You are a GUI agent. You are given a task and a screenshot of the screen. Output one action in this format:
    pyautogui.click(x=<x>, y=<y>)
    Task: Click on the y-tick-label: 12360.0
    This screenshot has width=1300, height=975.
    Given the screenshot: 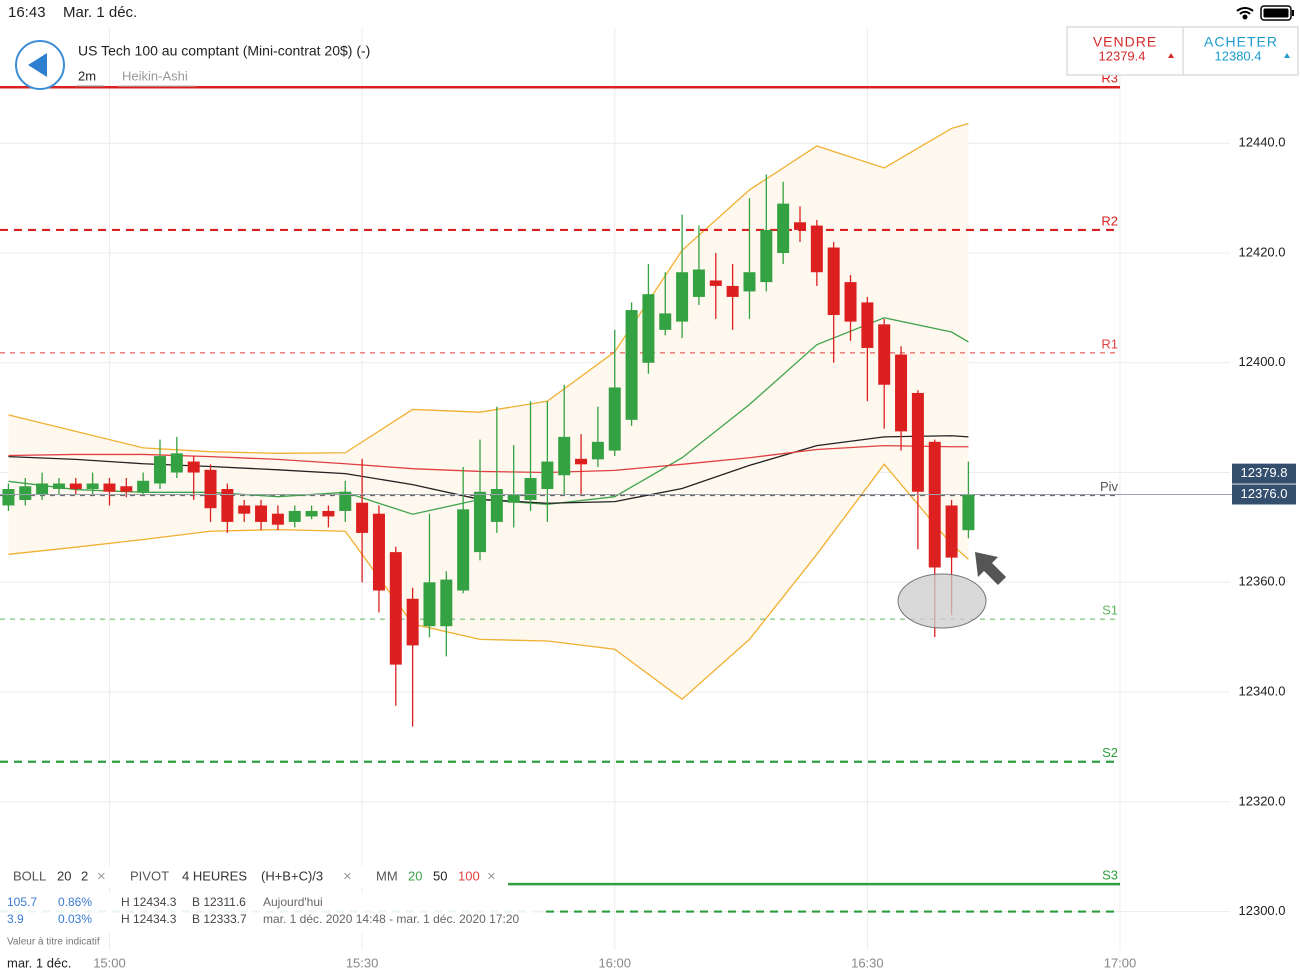 What is the action you would take?
    pyautogui.click(x=1262, y=581)
    